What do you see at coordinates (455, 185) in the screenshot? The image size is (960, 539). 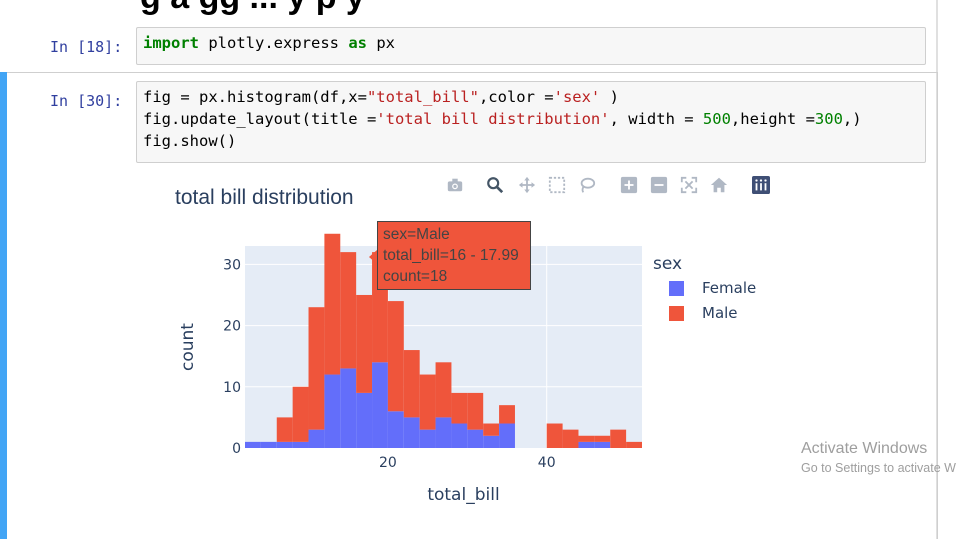 I see `camera-icon` at bounding box center [455, 185].